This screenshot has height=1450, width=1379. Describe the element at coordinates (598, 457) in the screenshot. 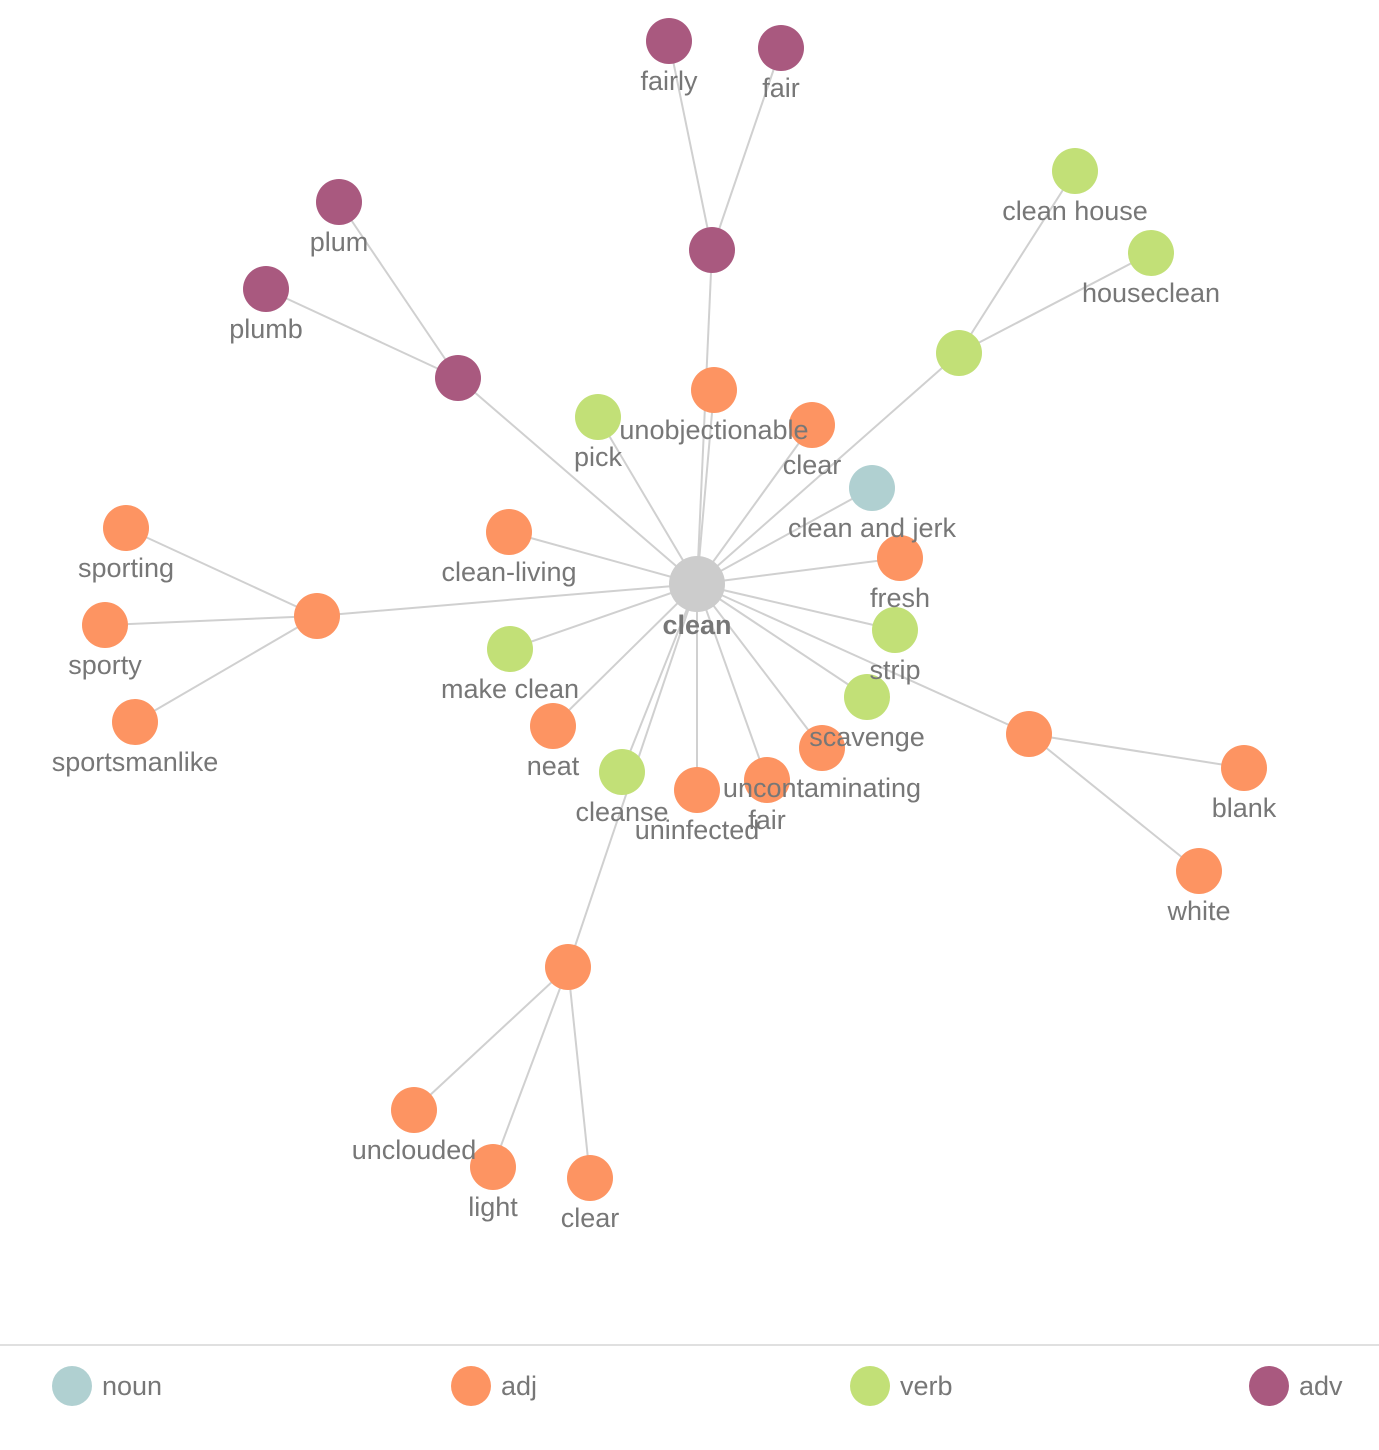

I see `node-label: pick` at that location.